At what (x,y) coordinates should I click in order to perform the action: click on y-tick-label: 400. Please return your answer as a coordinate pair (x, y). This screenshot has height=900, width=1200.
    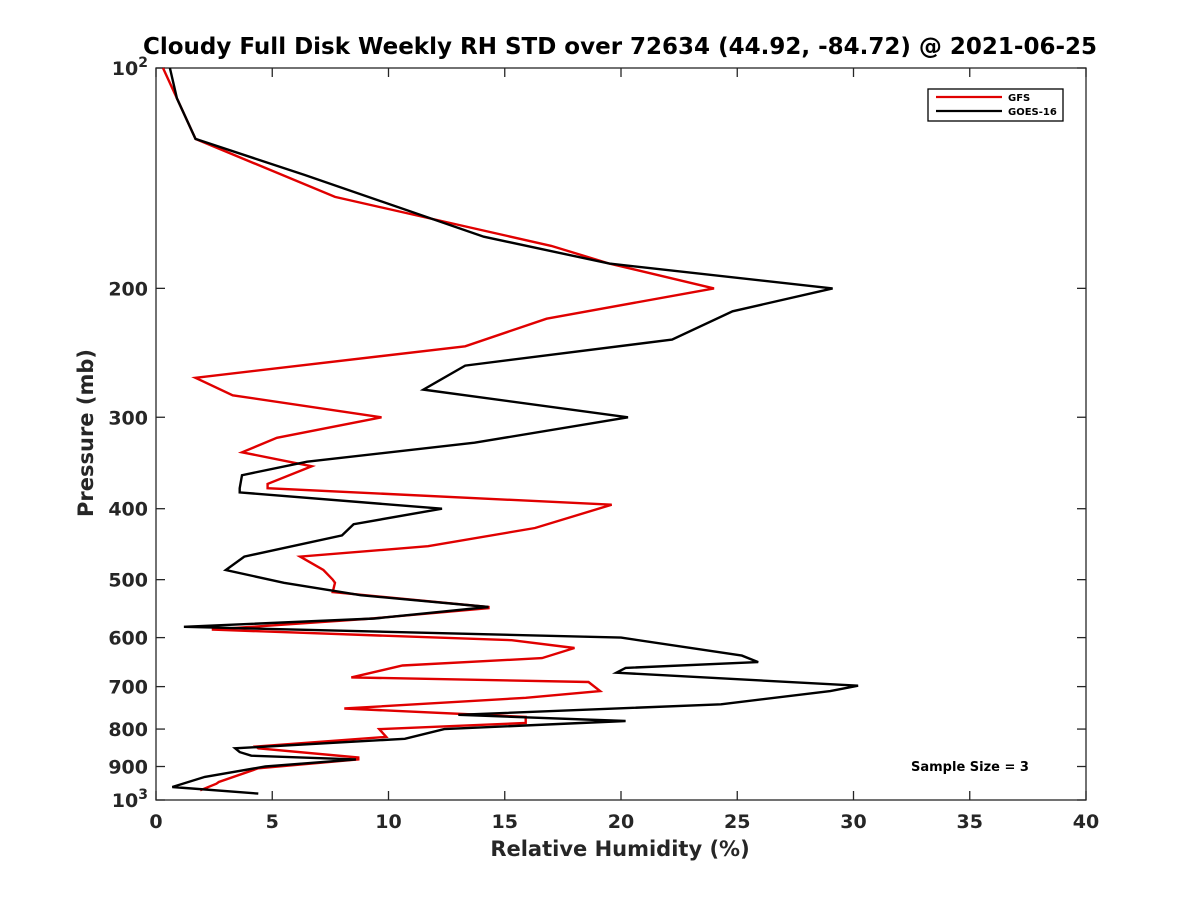
    Looking at the image, I should click on (128, 510).